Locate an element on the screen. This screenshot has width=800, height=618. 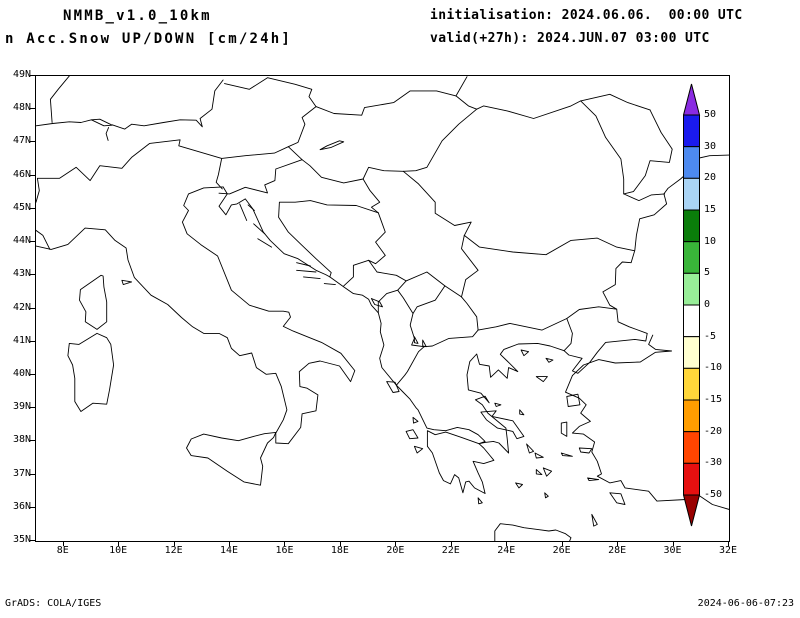
x-tick-label: 14E is located at coordinates (229, 550).